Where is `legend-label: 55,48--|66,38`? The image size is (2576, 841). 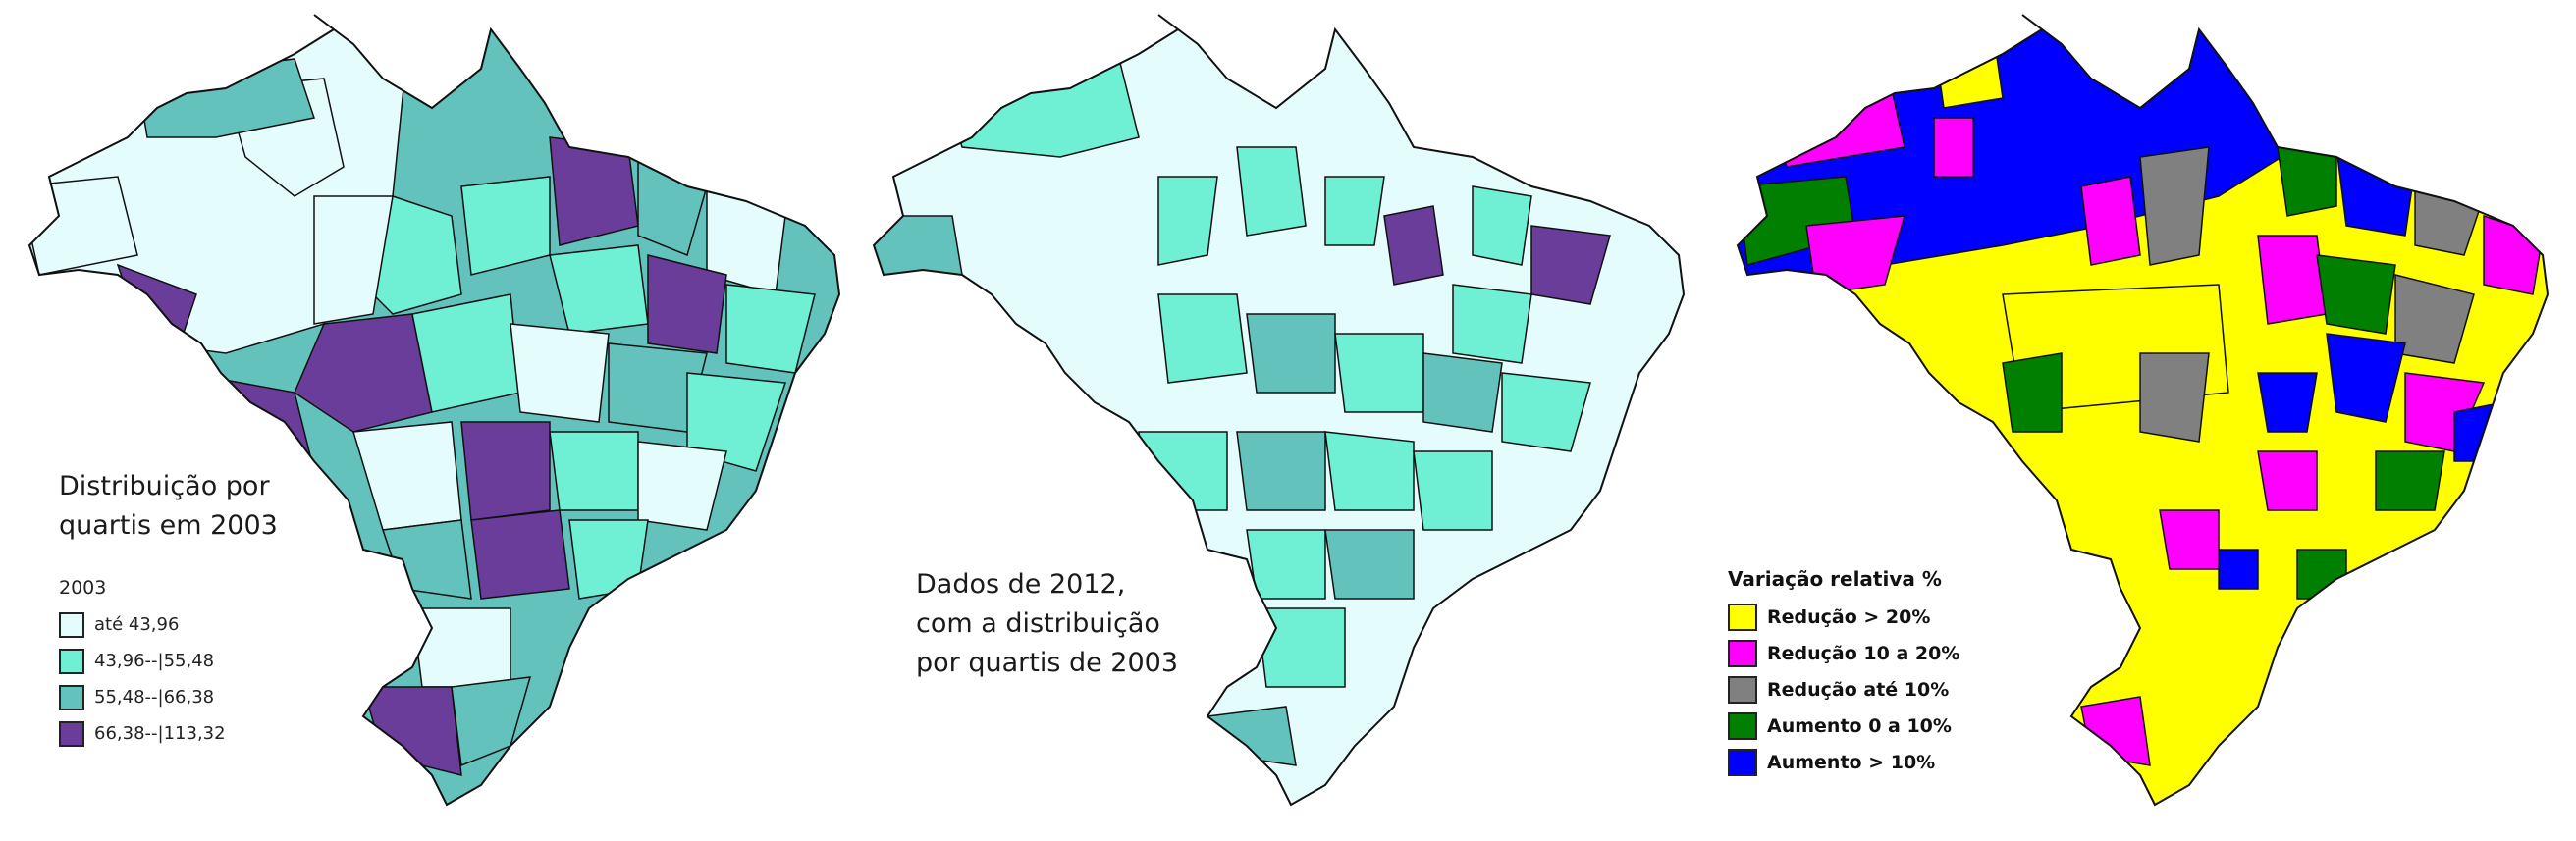 legend-label: 55,48--|66,38 is located at coordinates (154, 697).